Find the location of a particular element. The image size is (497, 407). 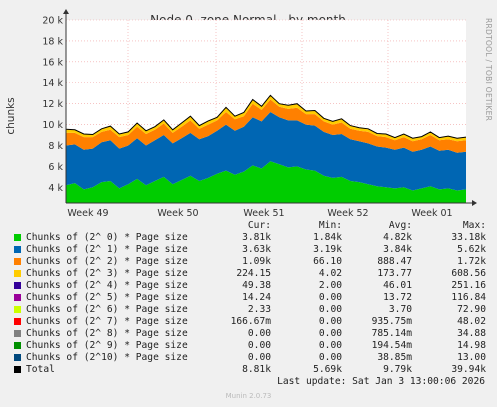

legend-header: Cur: Min: Avg: Max: is located at coordinates (252, 226).